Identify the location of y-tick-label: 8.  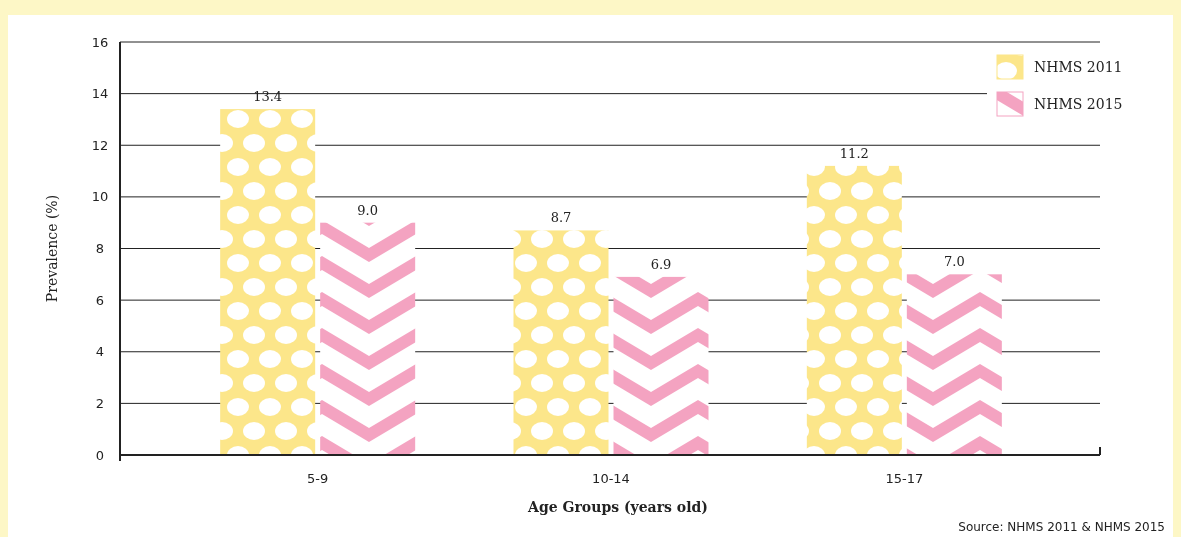
(100, 249).